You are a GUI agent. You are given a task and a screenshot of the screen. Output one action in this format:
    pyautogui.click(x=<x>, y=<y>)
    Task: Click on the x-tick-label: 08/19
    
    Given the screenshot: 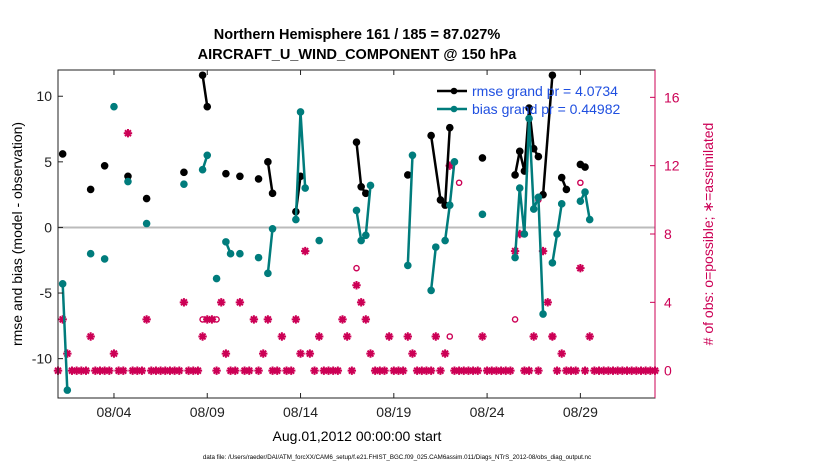 What is the action you would take?
    pyautogui.click(x=393, y=412)
    